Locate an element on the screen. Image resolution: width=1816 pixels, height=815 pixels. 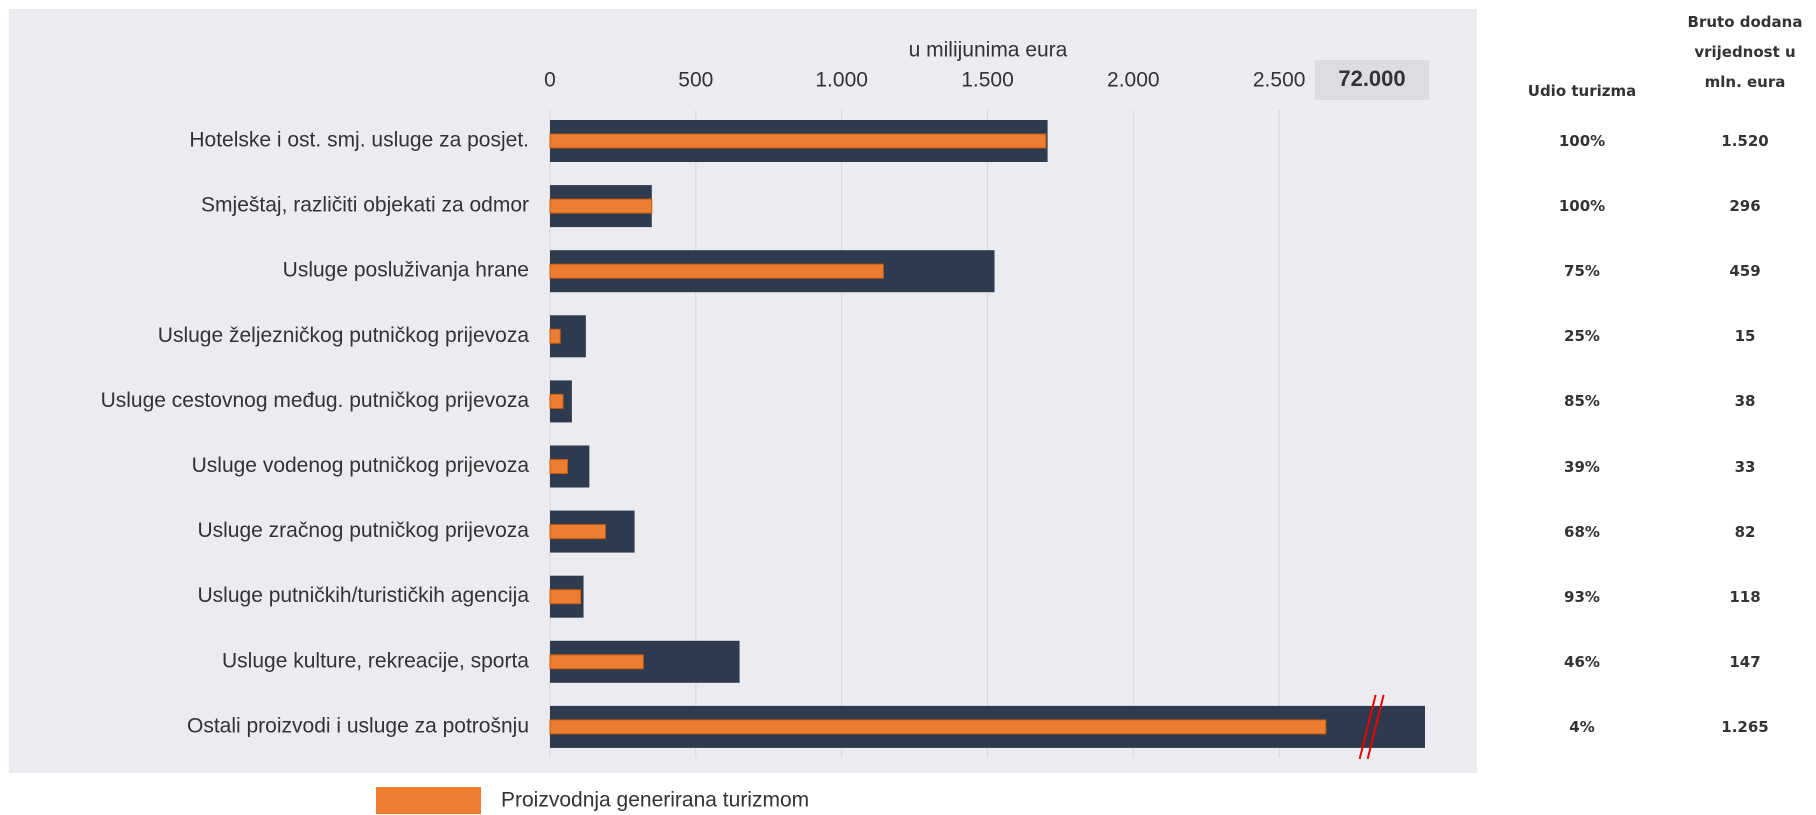
table-cell: 68% is located at coordinates (1582, 531).